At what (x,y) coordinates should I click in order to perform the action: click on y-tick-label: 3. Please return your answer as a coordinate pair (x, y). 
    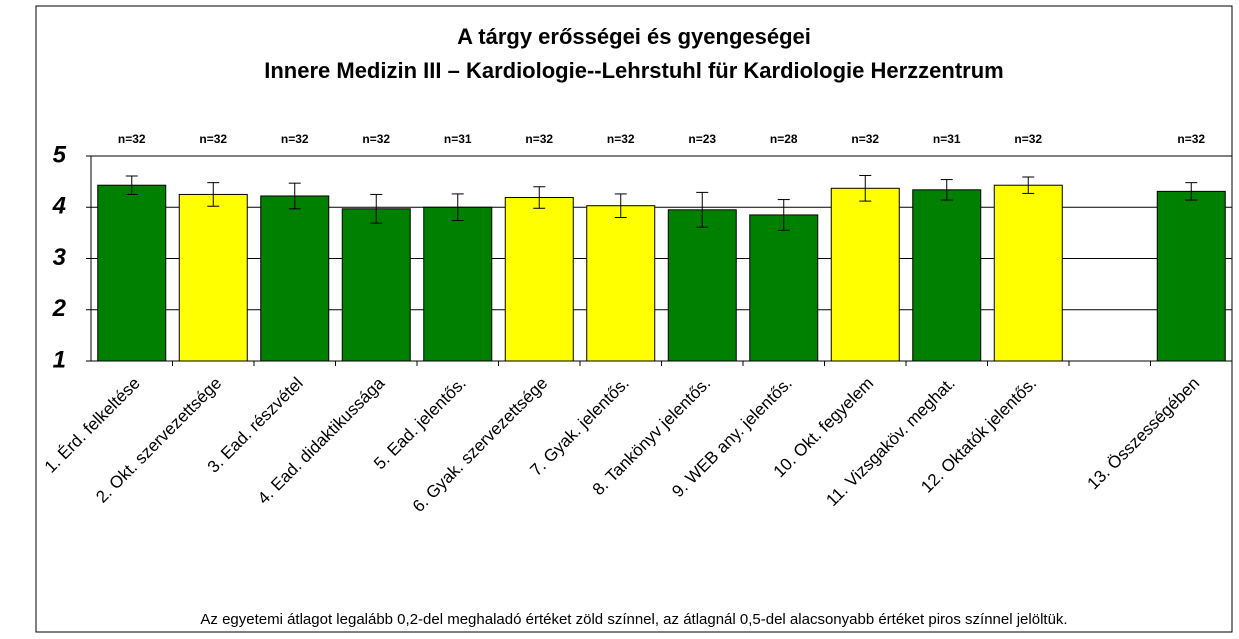
    Looking at the image, I should click on (60, 257).